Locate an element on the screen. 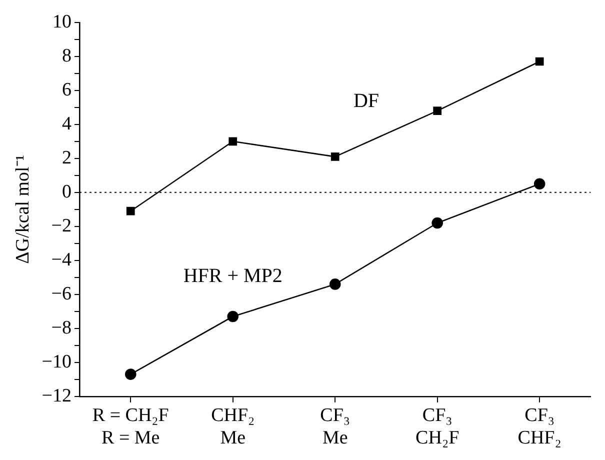 This screenshot has height=460, width=605. y-tick-label: 6 is located at coordinates (67, 89).